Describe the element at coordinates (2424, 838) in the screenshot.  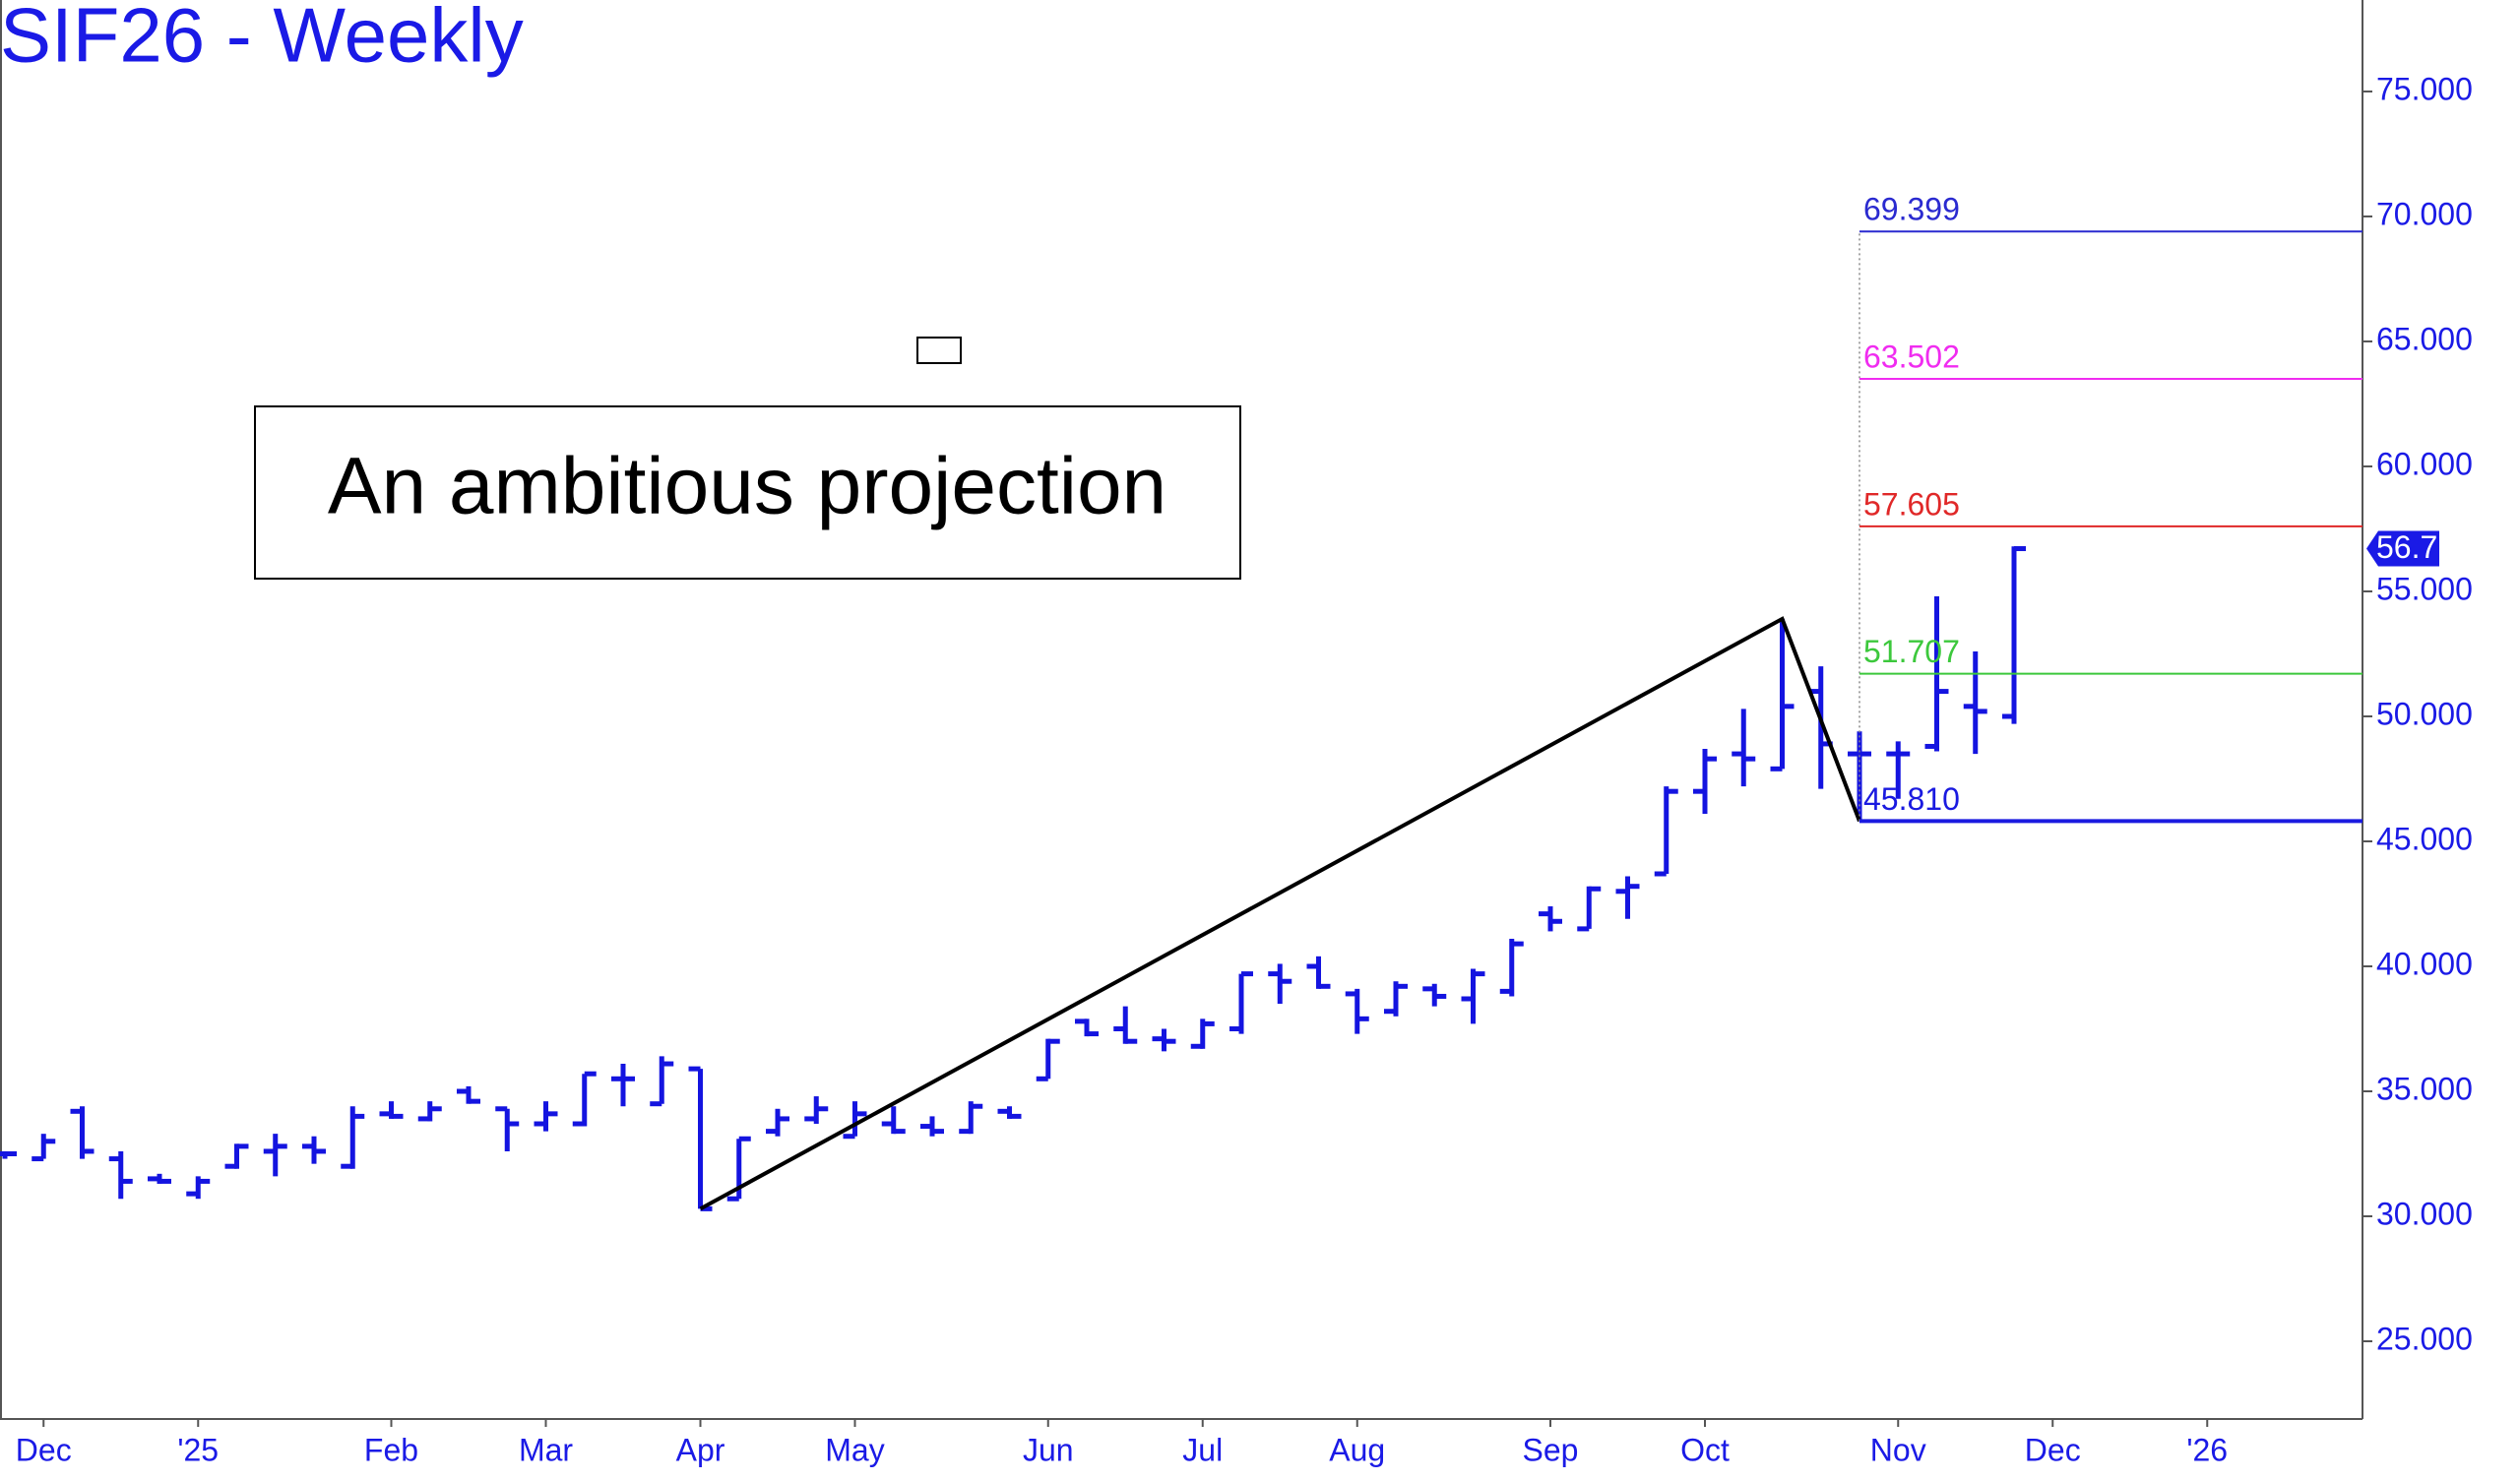
I see `y-tick-label: 45.000` at that location.